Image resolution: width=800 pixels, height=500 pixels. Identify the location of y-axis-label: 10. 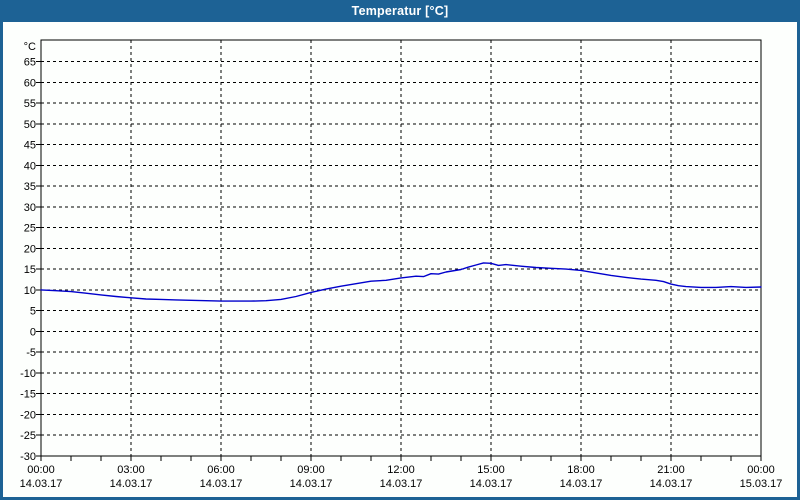
(30, 291).